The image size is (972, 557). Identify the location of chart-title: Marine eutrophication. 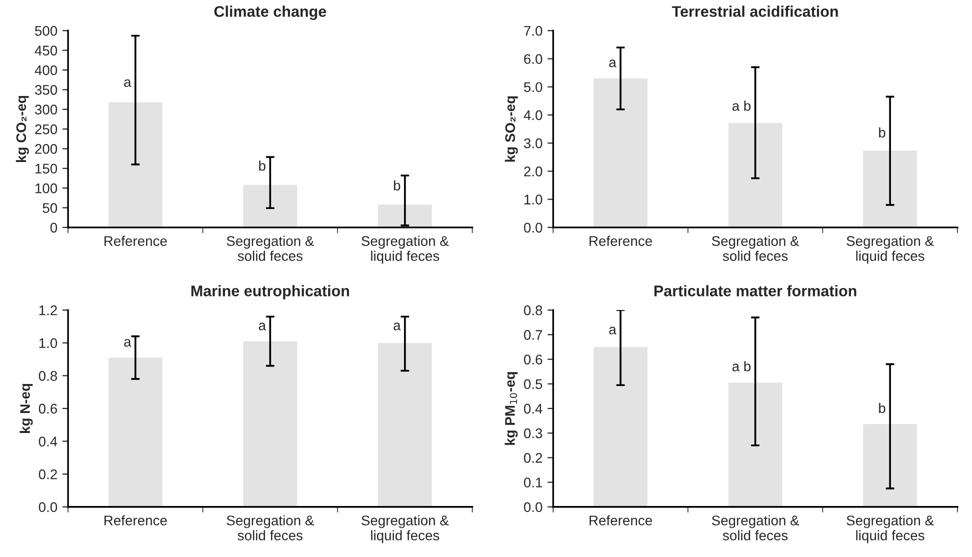
(270, 292).